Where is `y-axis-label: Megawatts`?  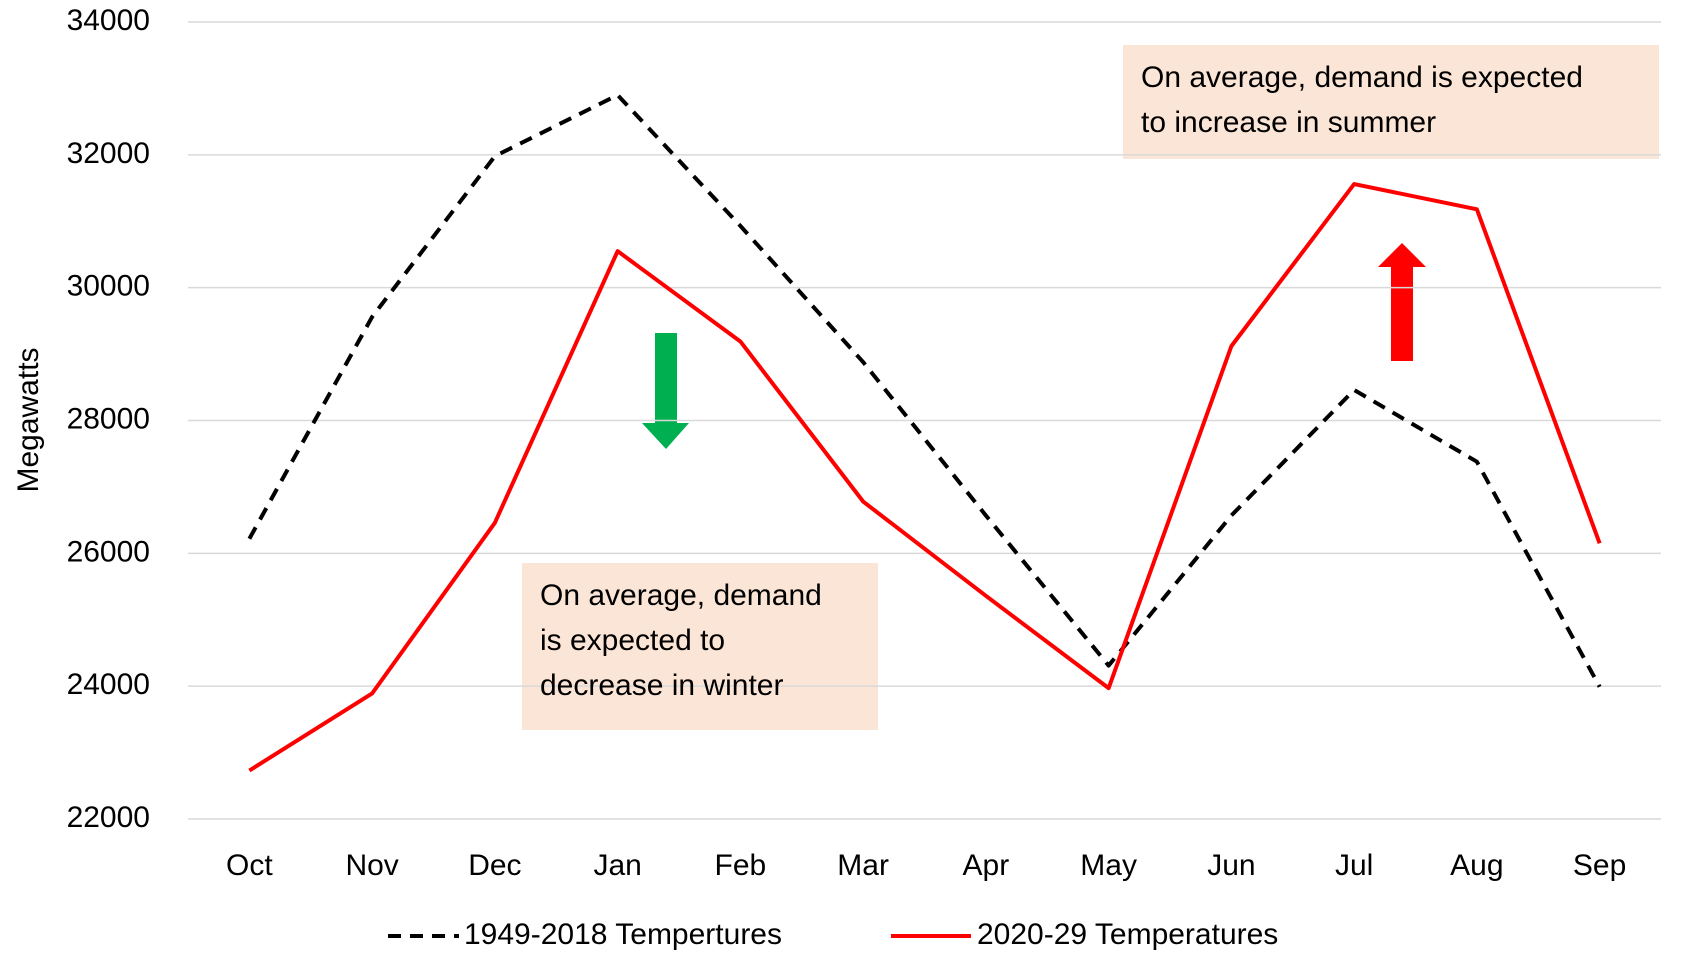 y-axis-label: Megawatts is located at coordinates (28, 419).